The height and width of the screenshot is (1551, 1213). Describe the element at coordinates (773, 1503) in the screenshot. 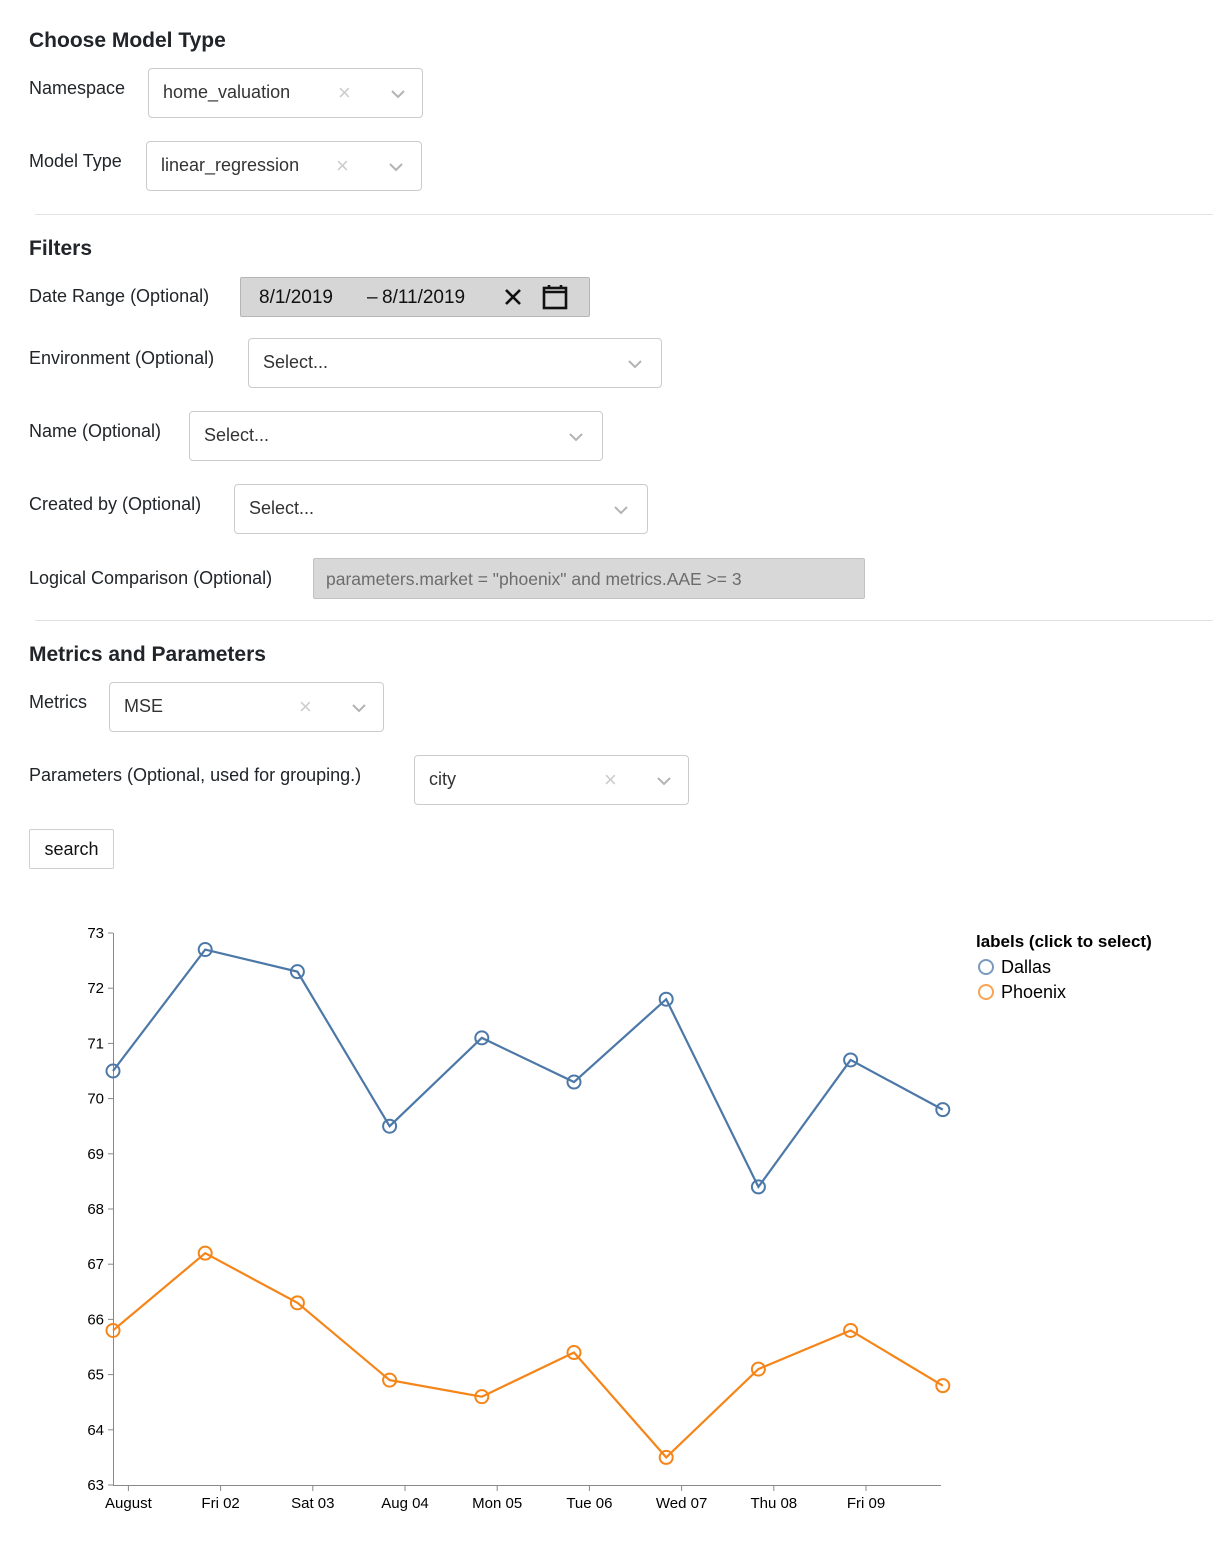

I see `x-tick-label: Thu 08` at that location.